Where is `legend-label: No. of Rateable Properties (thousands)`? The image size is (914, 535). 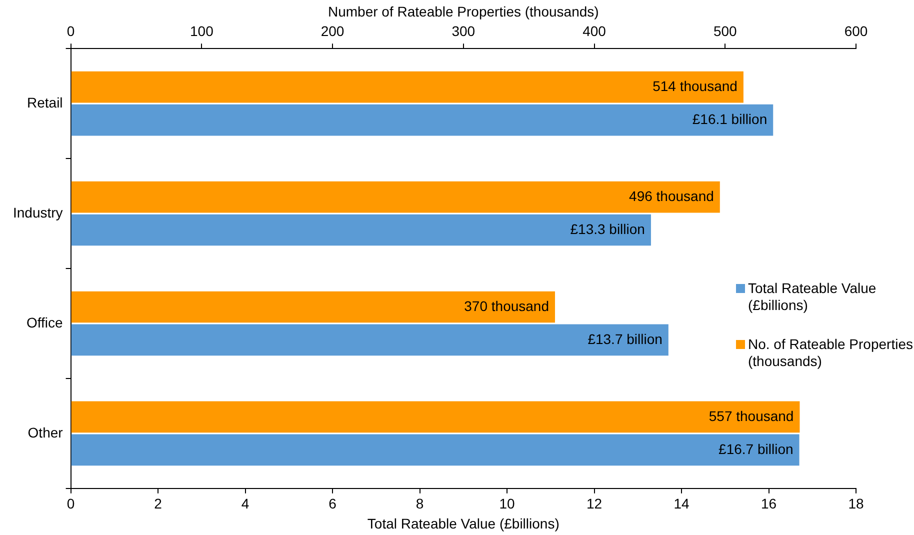
legend-label: No. of Rateable Properties (thousands) is located at coordinates (831, 353).